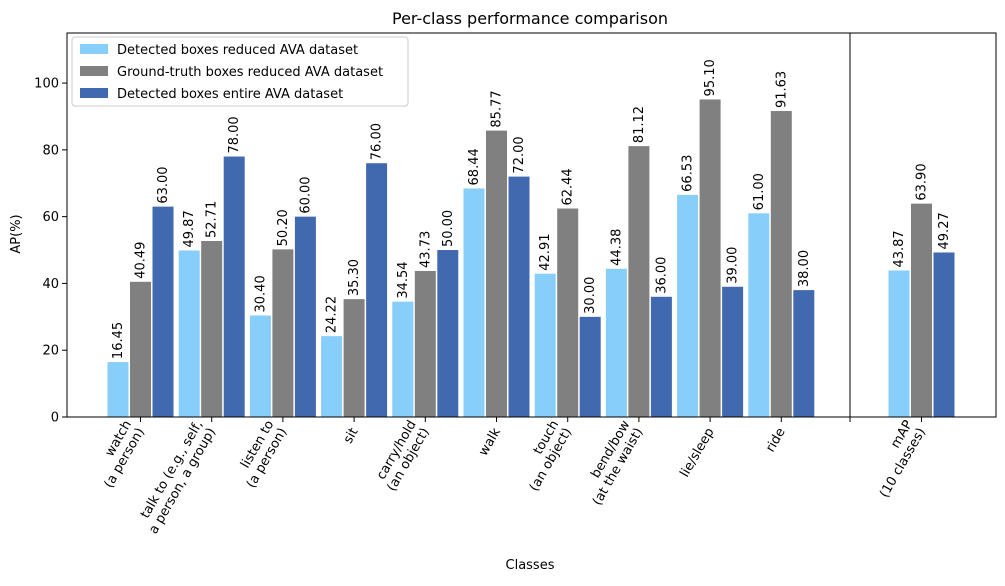 This screenshot has height=586, width=1005. Describe the element at coordinates (230, 94) in the screenshot. I see `legend-label-detected-entire: Detected boxes entire AVA dataset` at that location.